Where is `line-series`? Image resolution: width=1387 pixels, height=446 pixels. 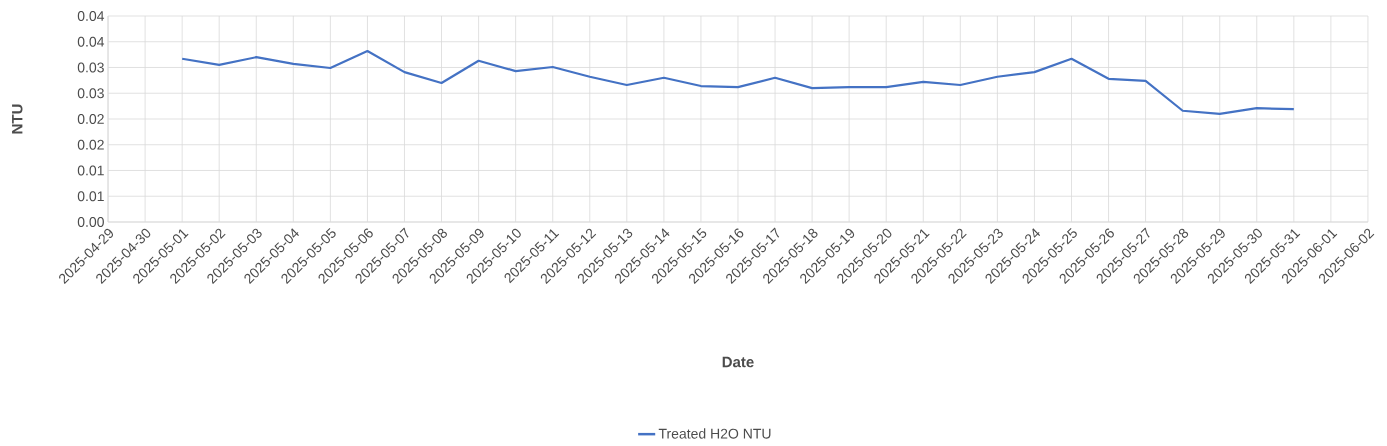
line-series is located at coordinates (738, 82).